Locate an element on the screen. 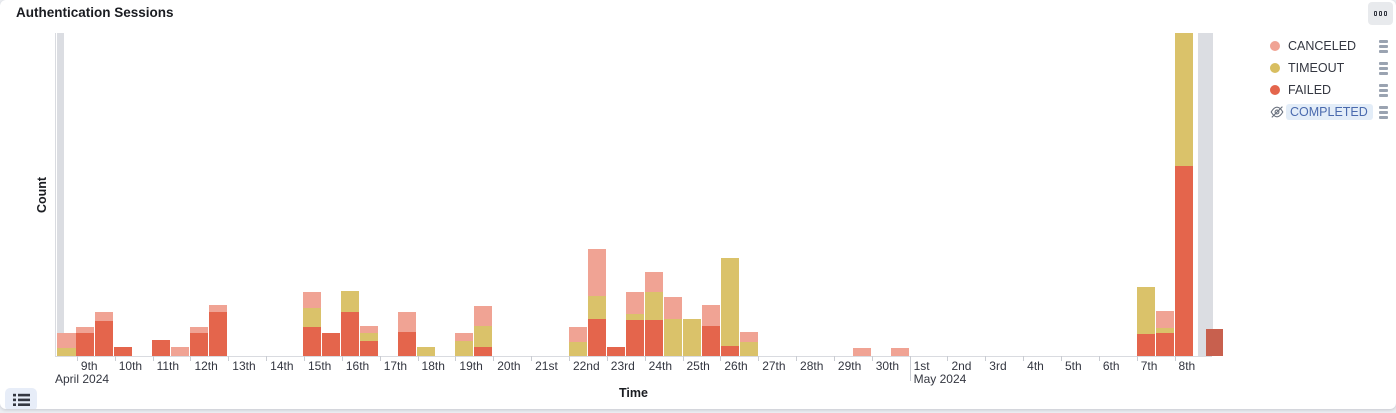 This screenshot has width=1396, height=413. bar-apr-15-am is located at coordinates (312, 324).